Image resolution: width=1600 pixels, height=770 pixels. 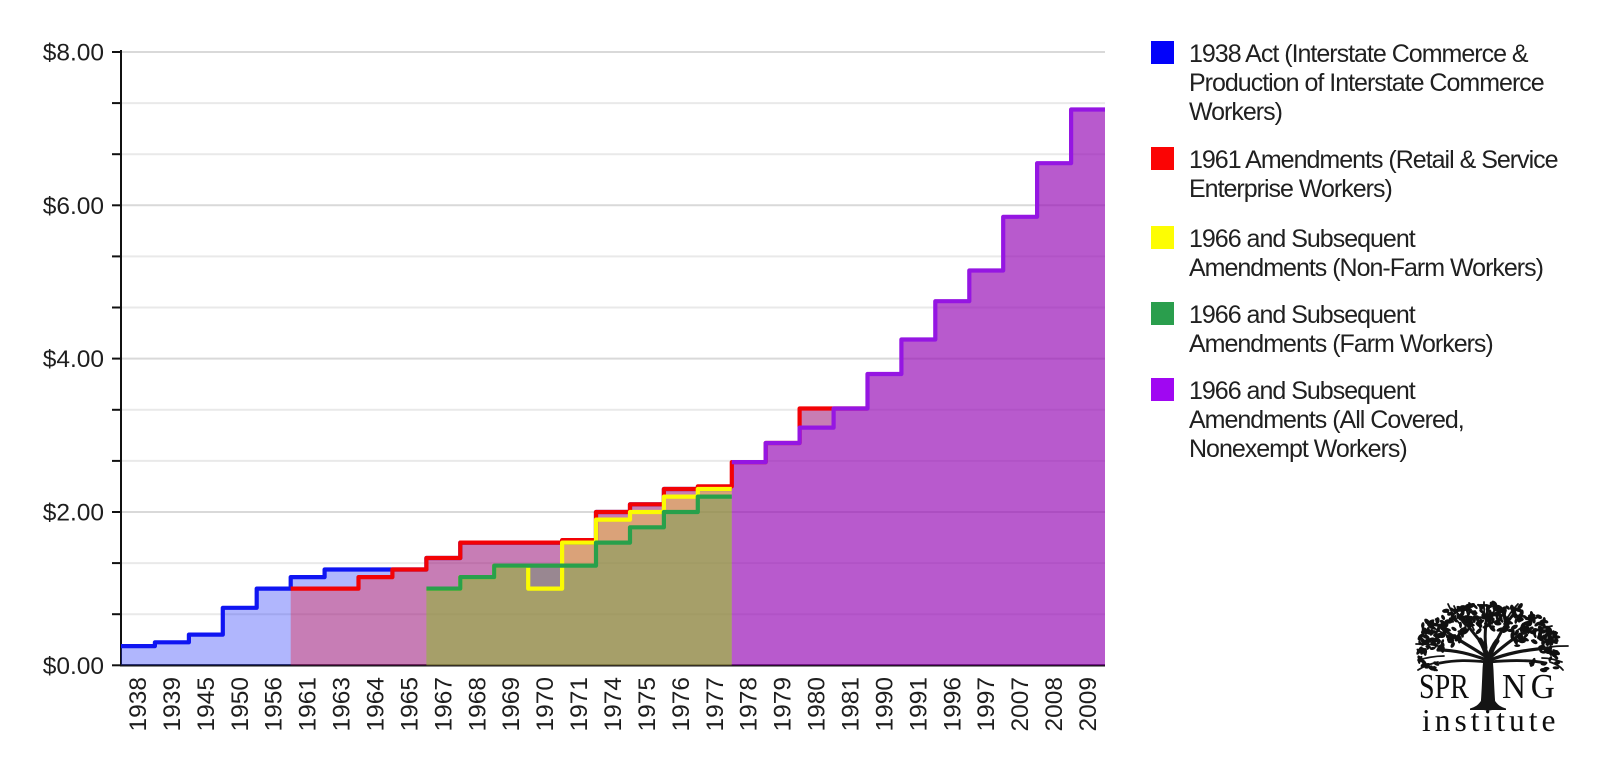 I want to click on svg-text: 1967, so click(x=443, y=704).